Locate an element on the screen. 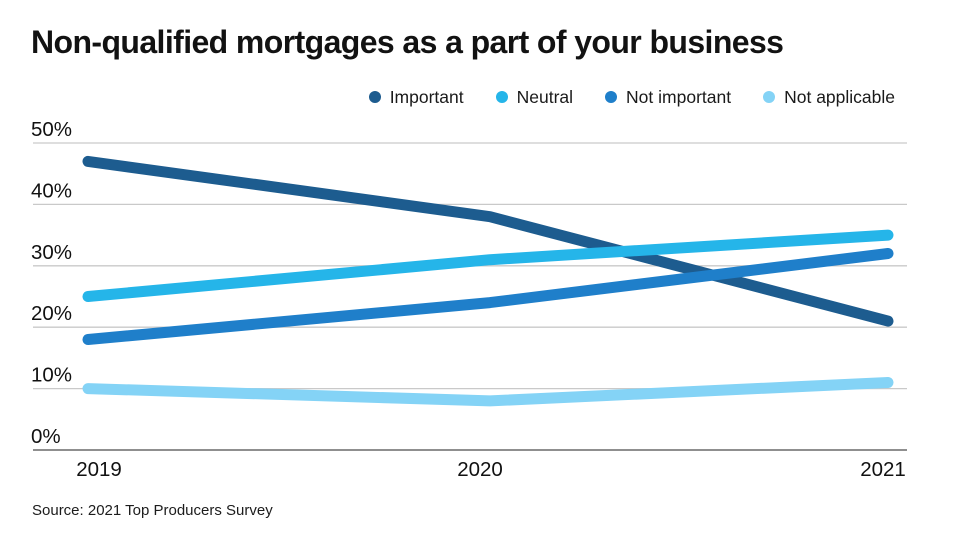 The image size is (978, 550). legend-item-not-important: Not important is located at coordinates (668, 97).